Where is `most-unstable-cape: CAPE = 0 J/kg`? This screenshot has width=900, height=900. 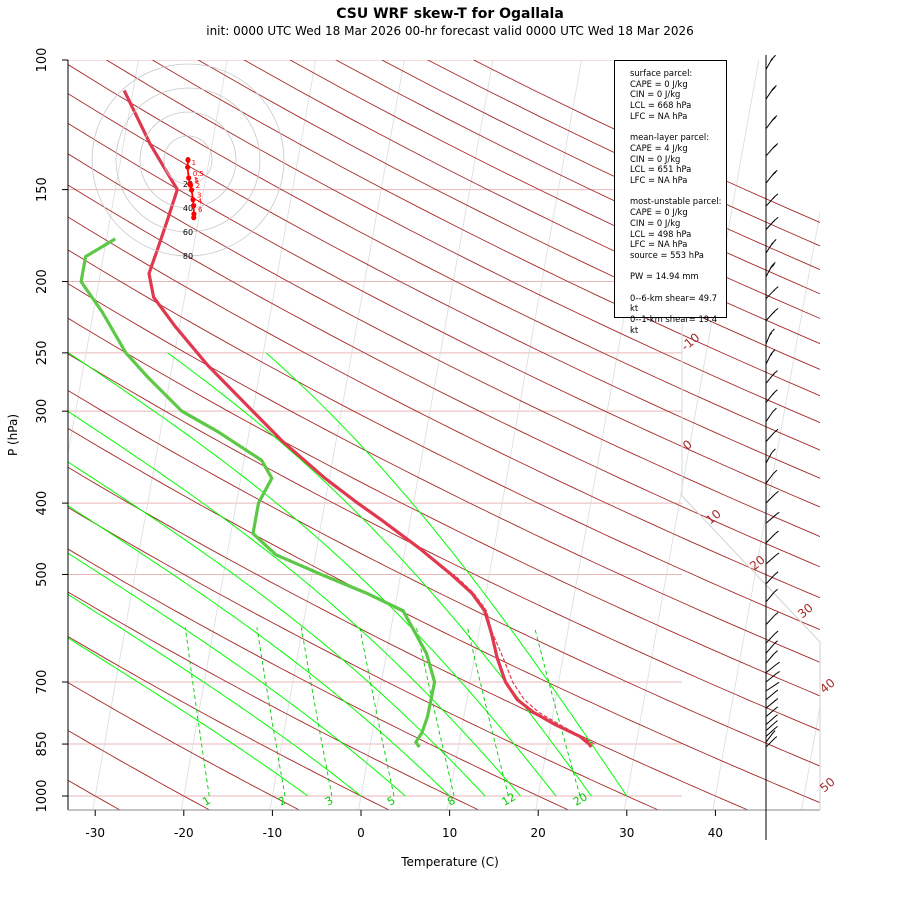 most-unstable-cape: CAPE = 0 J/kg is located at coordinates (659, 212).